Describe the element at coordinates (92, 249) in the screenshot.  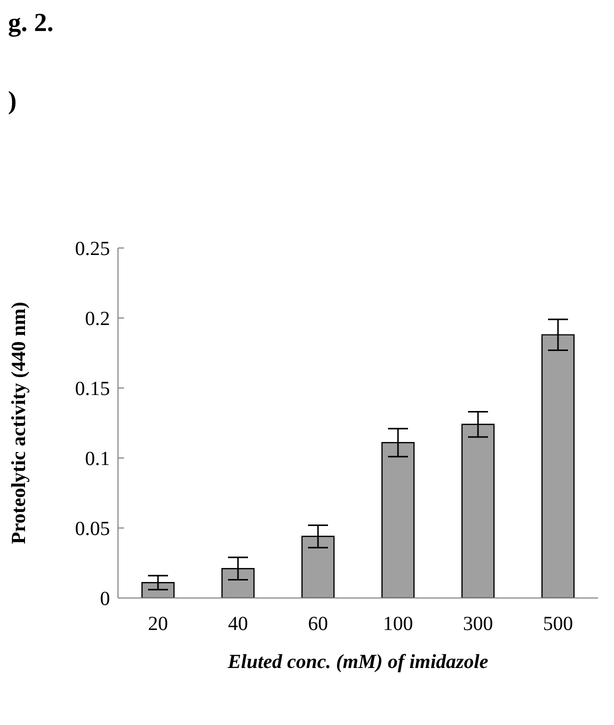
I see `y-tick-label: 0.25` at that location.